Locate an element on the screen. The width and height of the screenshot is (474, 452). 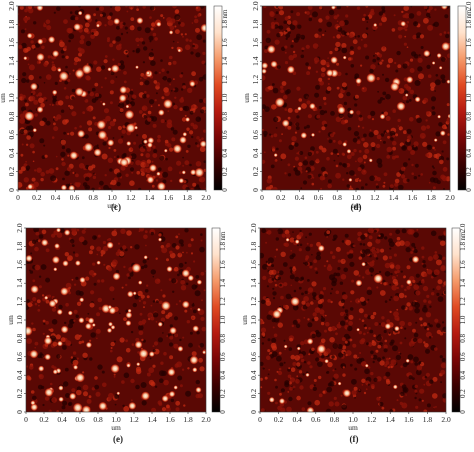
colorbar-tick-label: 0.6 is located at coordinates (469, 134).